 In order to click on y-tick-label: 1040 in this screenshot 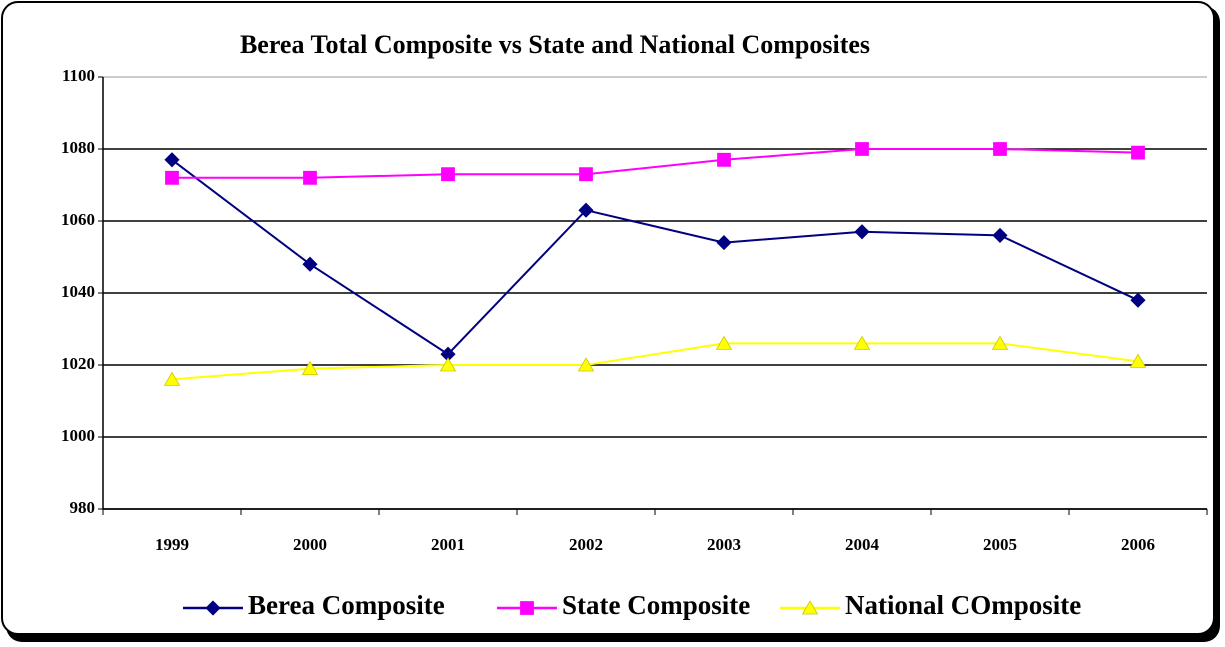, I will do `click(78, 291)`.